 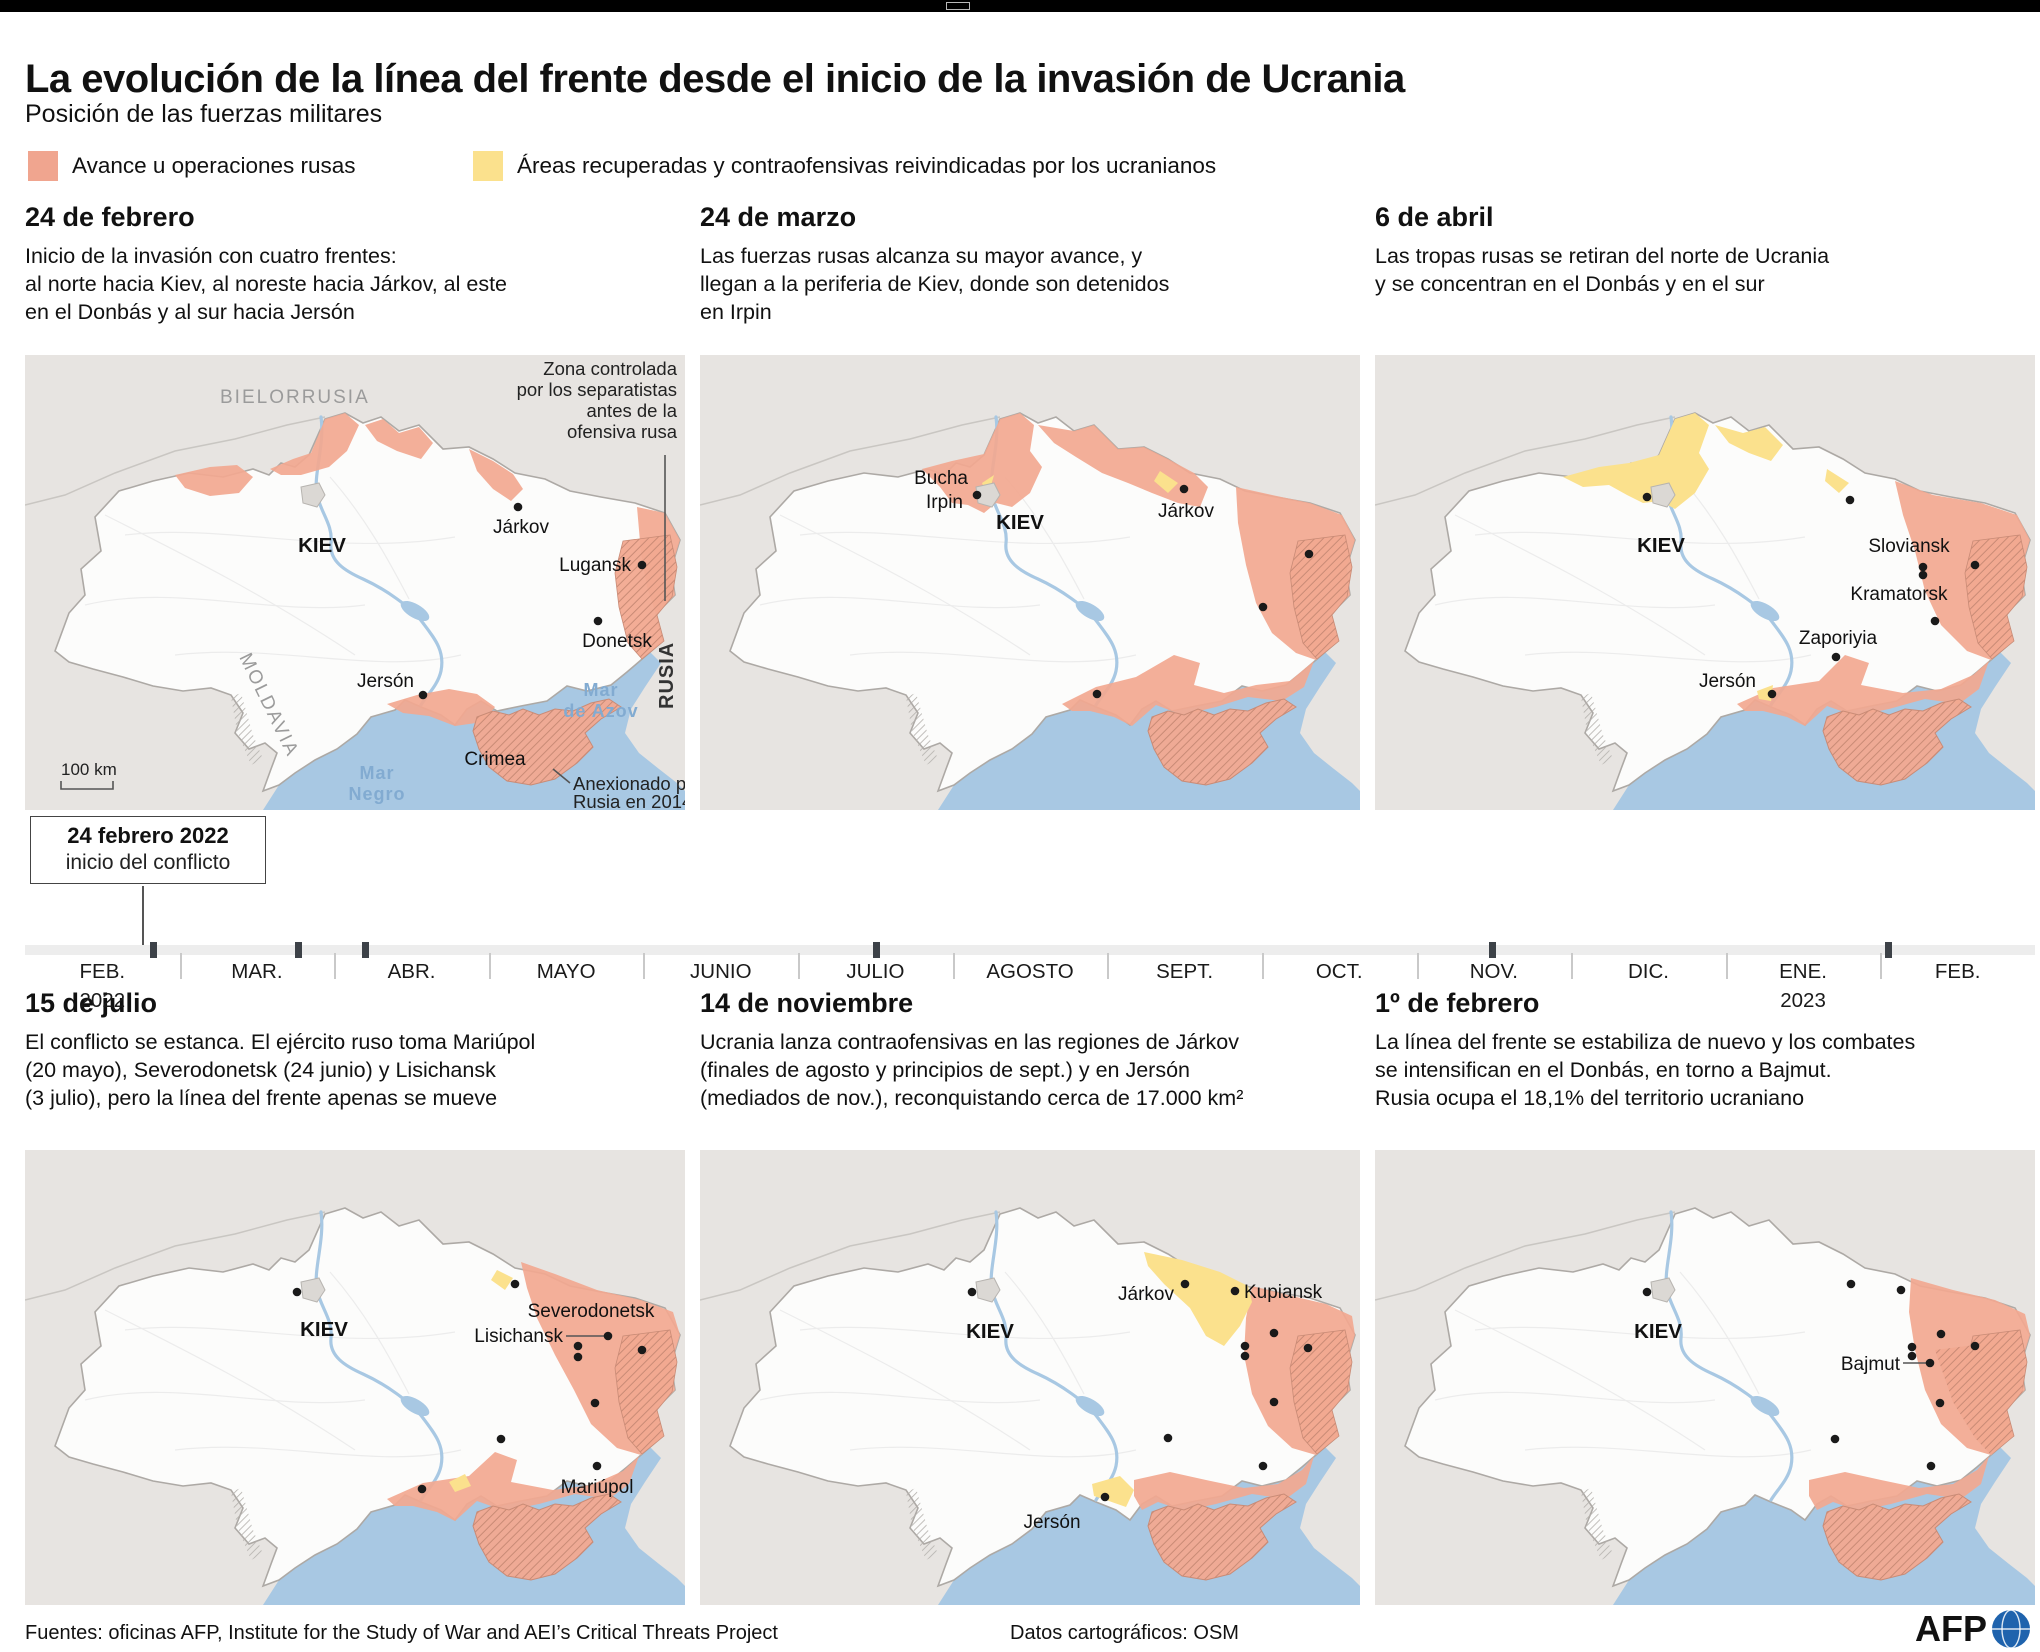 What do you see at coordinates (721, 971) in the screenshot?
I see `timeline-month-junio: JUNIO` at bounding box center [721, 971].